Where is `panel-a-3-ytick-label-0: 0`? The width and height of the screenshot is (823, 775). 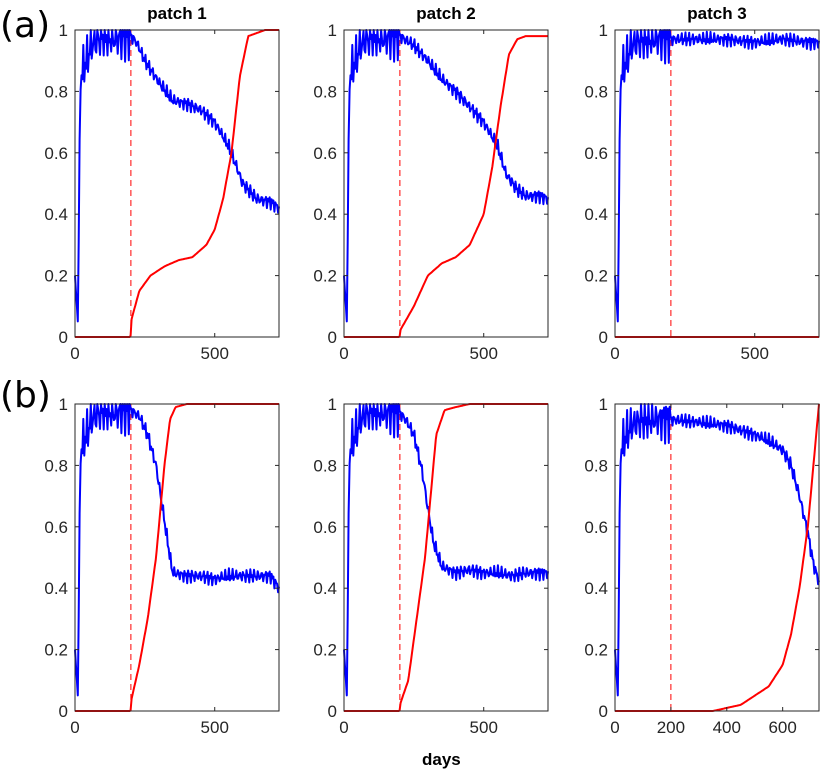 panel-a-3-ytick-label-0: 0 is located at coordinates (603, 337).